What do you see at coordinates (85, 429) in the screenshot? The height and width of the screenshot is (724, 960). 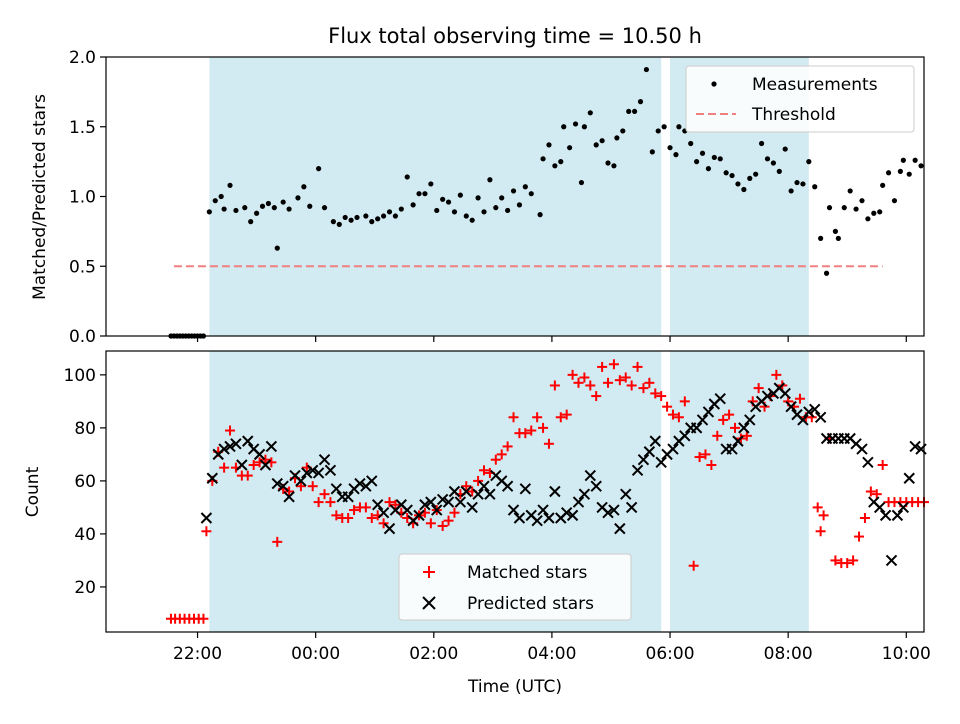 I see `bottom-y-tick-label: 80` at bounding box center [85, 429].